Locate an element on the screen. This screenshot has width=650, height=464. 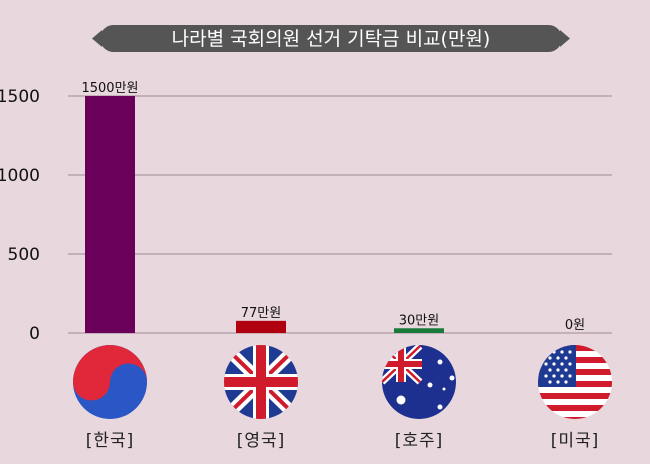
y-axis-ticks: 0 500 1000 1500 is located at coordinates (20, 215).